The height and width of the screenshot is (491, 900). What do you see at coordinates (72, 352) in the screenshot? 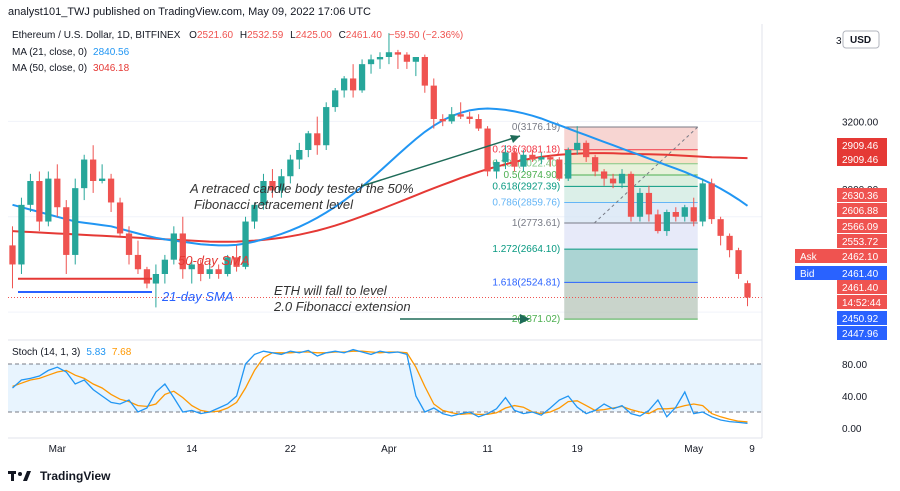
I see `stoch-legend: Stoch (14, 1, 3) 5.83 7.68` at bounding box center [72, 352].